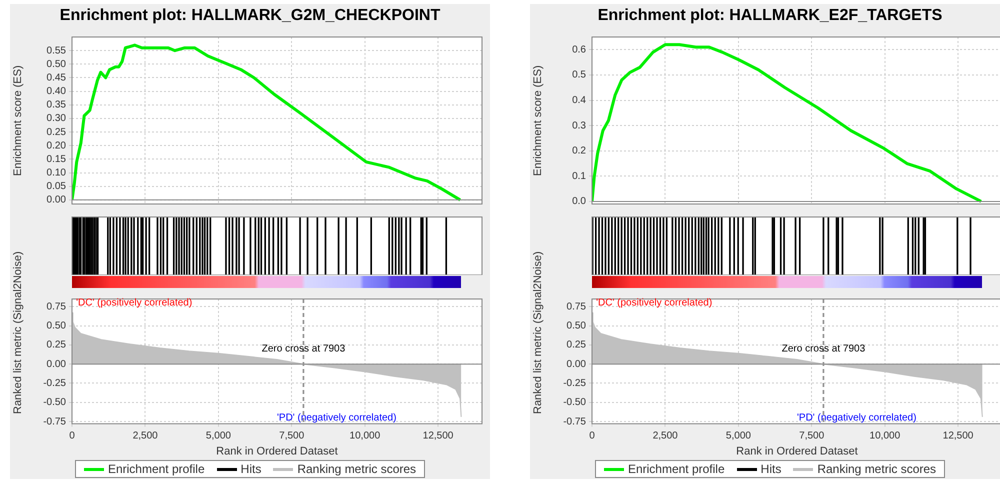 The width and height of the screenshot is (1000, 483). Describe the element at coordinates (56, 105) in the screenshot. I see `y-tick-label: 0.35` at that location.